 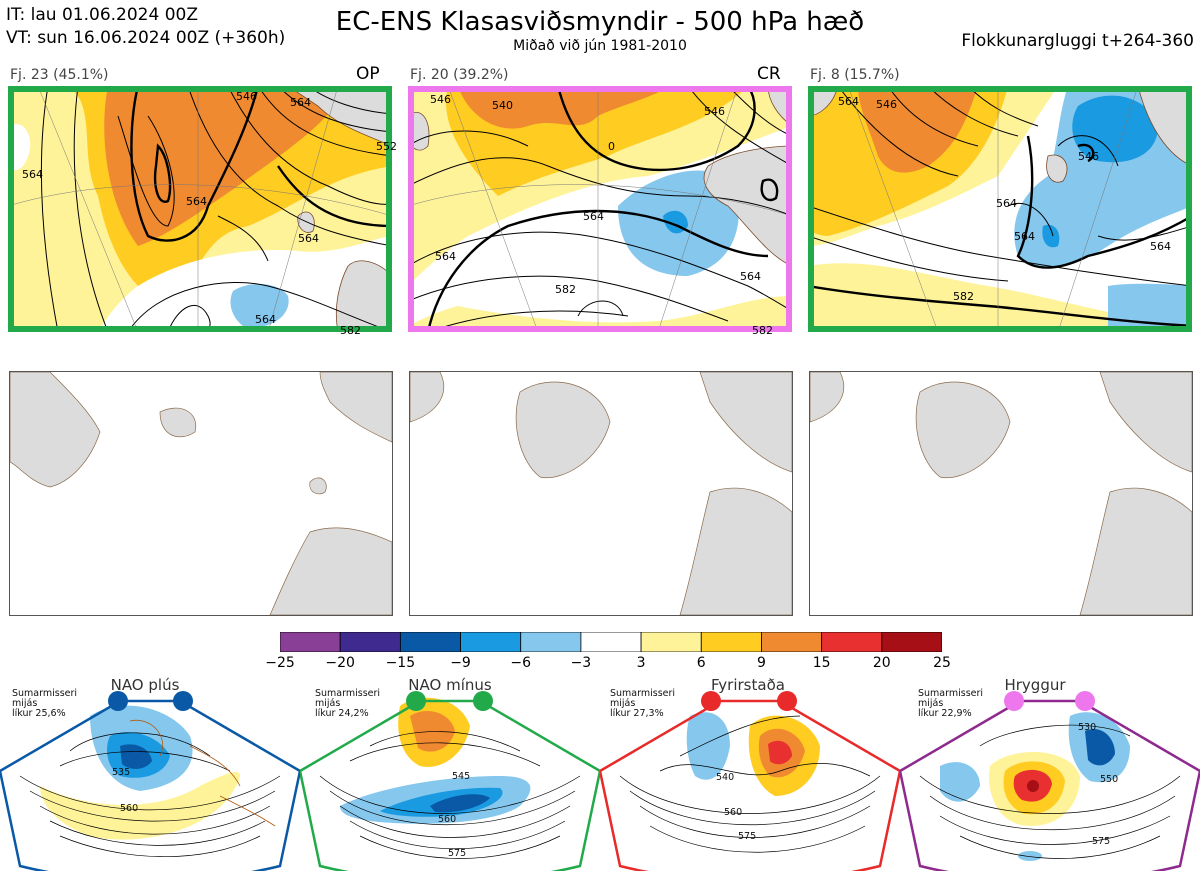 I want to click on contour-label: 552, so click(x=386, y=146).